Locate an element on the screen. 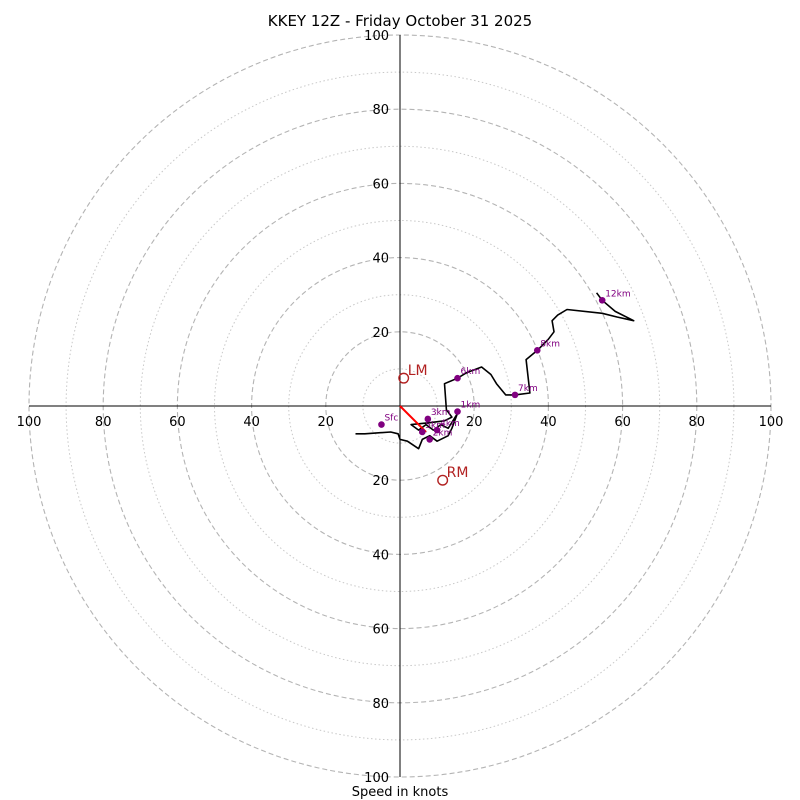 The image size is (800, 800). height-label-12km: 12km is located at coordinates (617, 294).